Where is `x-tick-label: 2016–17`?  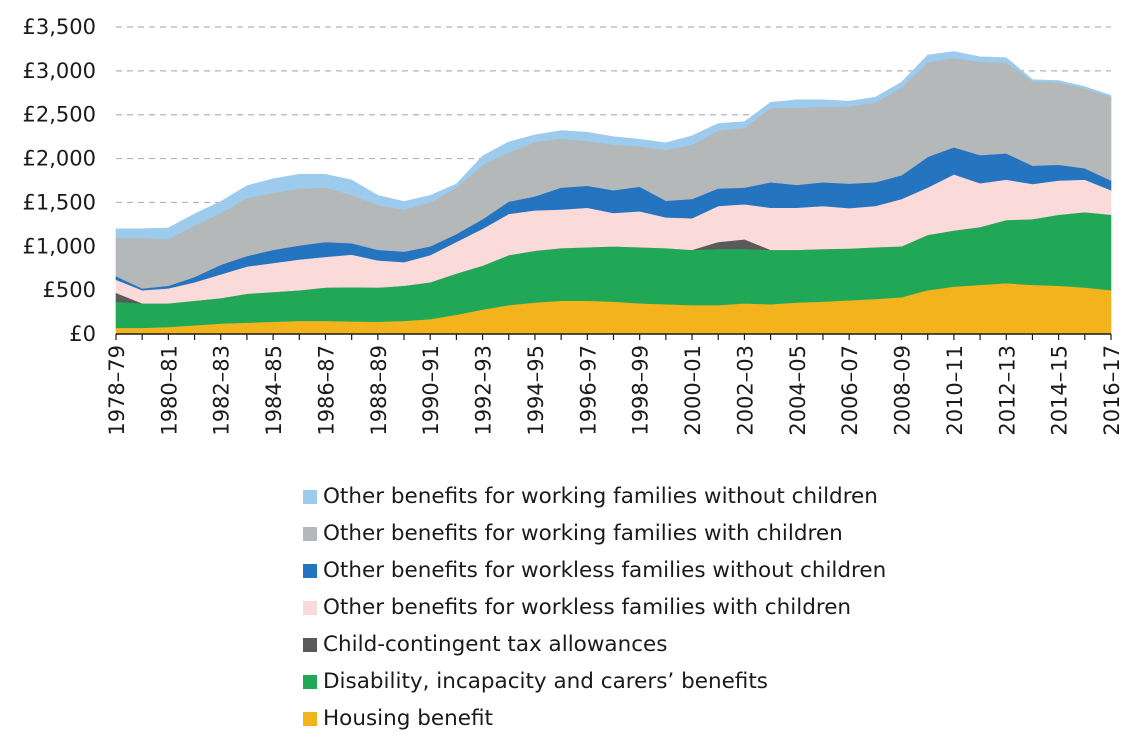 x-tick-label: 2016–17 is located at coordinates (1111, 390).